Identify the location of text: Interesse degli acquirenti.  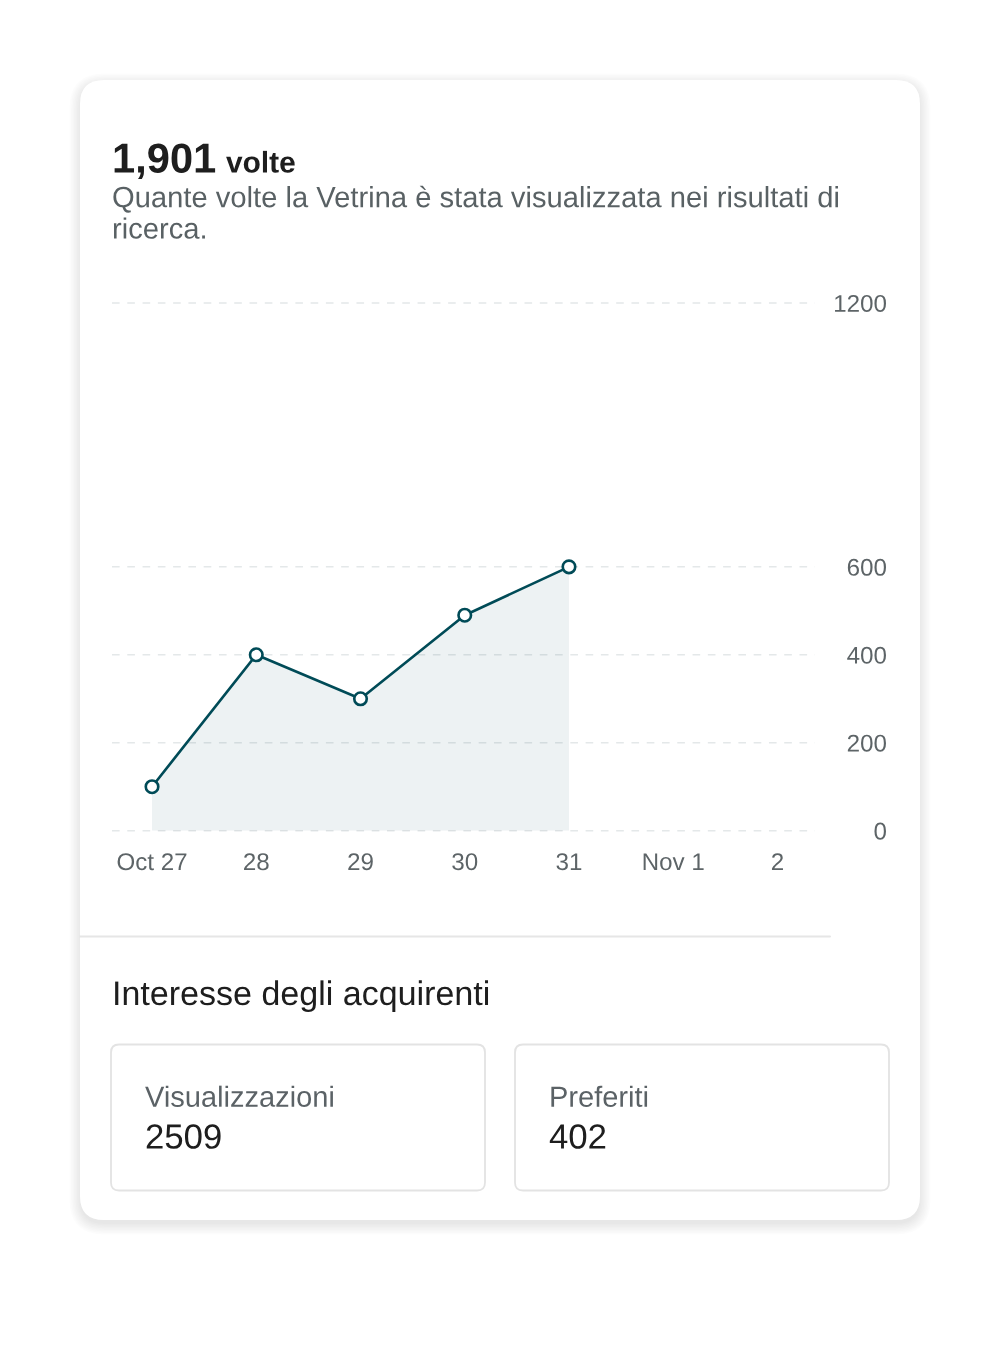
(302, 996).